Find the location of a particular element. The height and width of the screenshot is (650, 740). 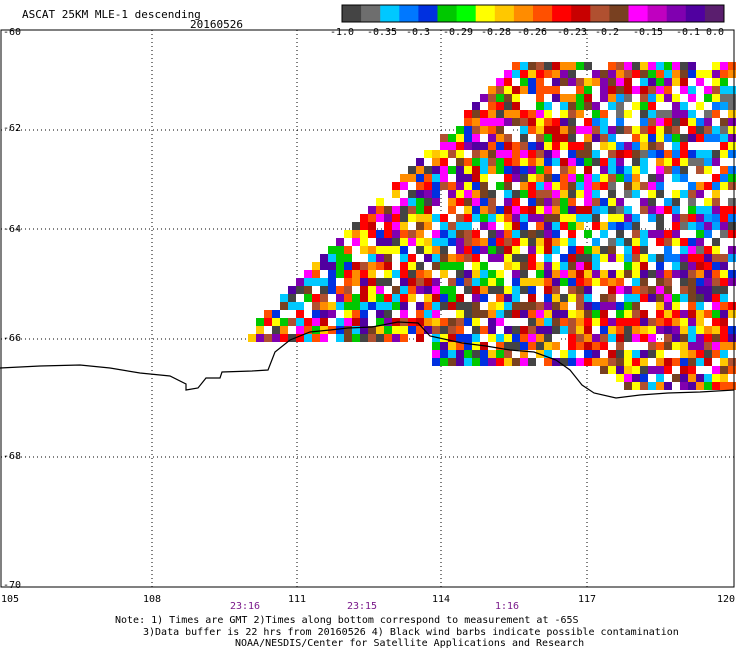

colorbar-label: -0.28 is located at coordinates (496, 32).